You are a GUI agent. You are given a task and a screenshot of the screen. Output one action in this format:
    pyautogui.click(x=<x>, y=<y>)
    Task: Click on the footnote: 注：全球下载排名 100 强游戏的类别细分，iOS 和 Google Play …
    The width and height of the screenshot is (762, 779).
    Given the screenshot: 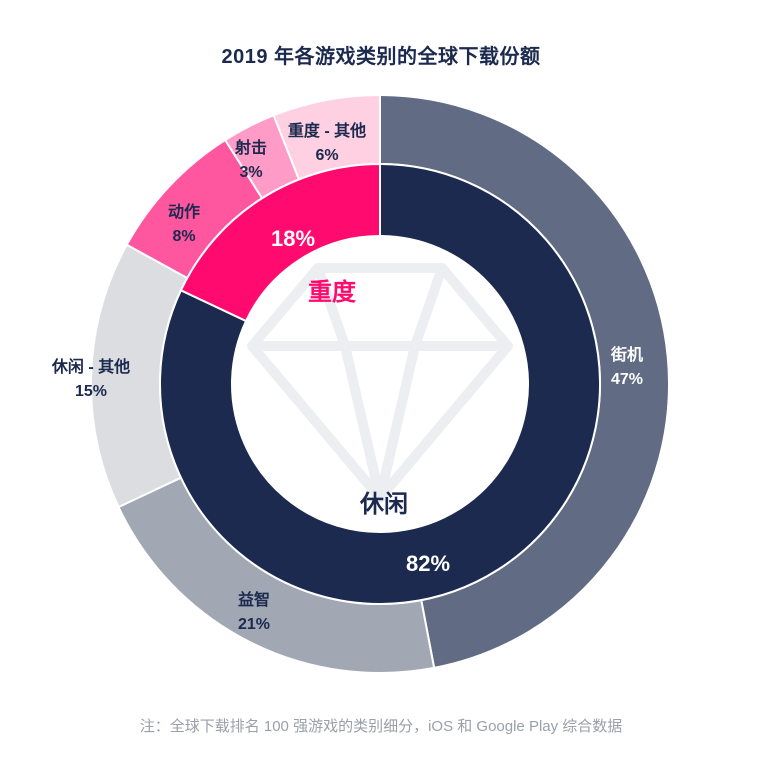 What is the action you would take?
    pyautogui.click(x=381, y=726)
    